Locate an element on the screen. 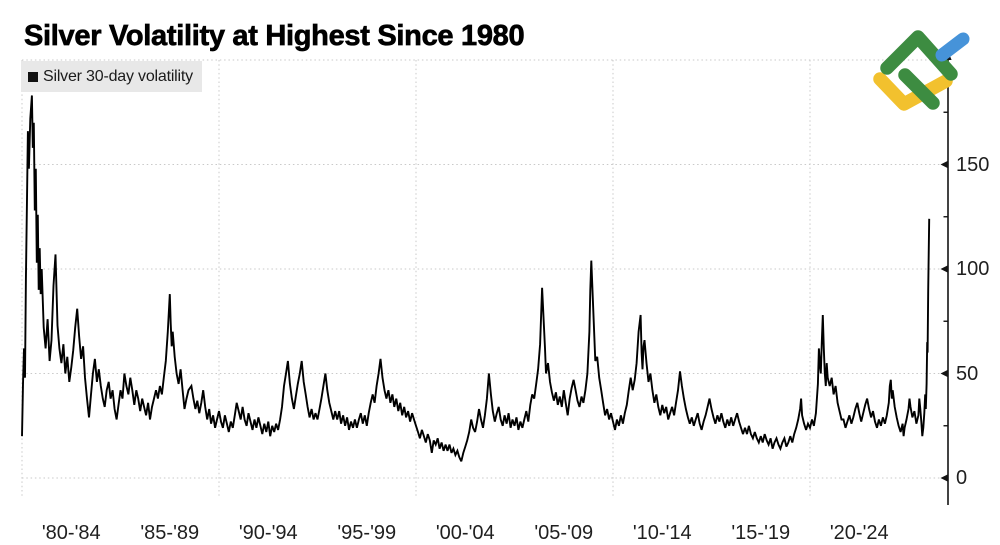  litefinance-logo-icon is located at coordinates (921, 70).